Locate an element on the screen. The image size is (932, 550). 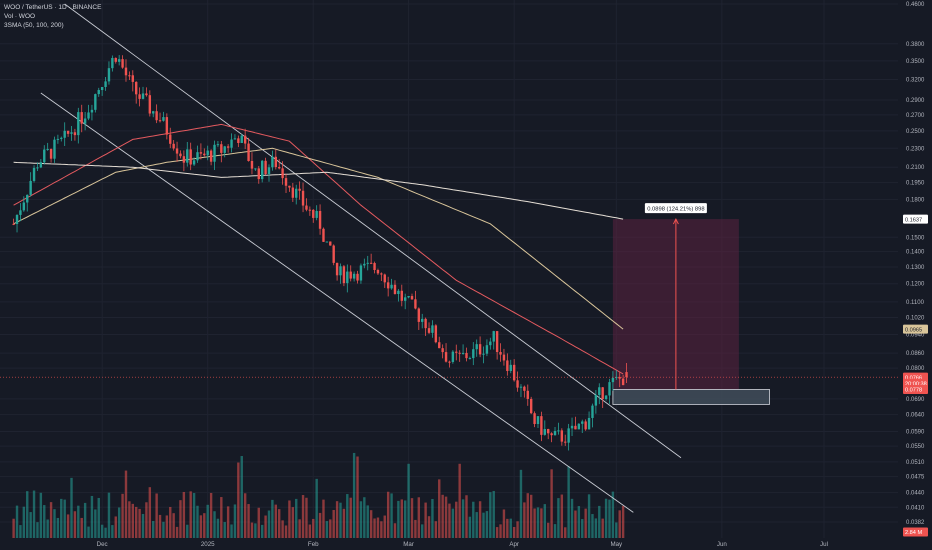
projection-zone is located at coordinates (691, 312).